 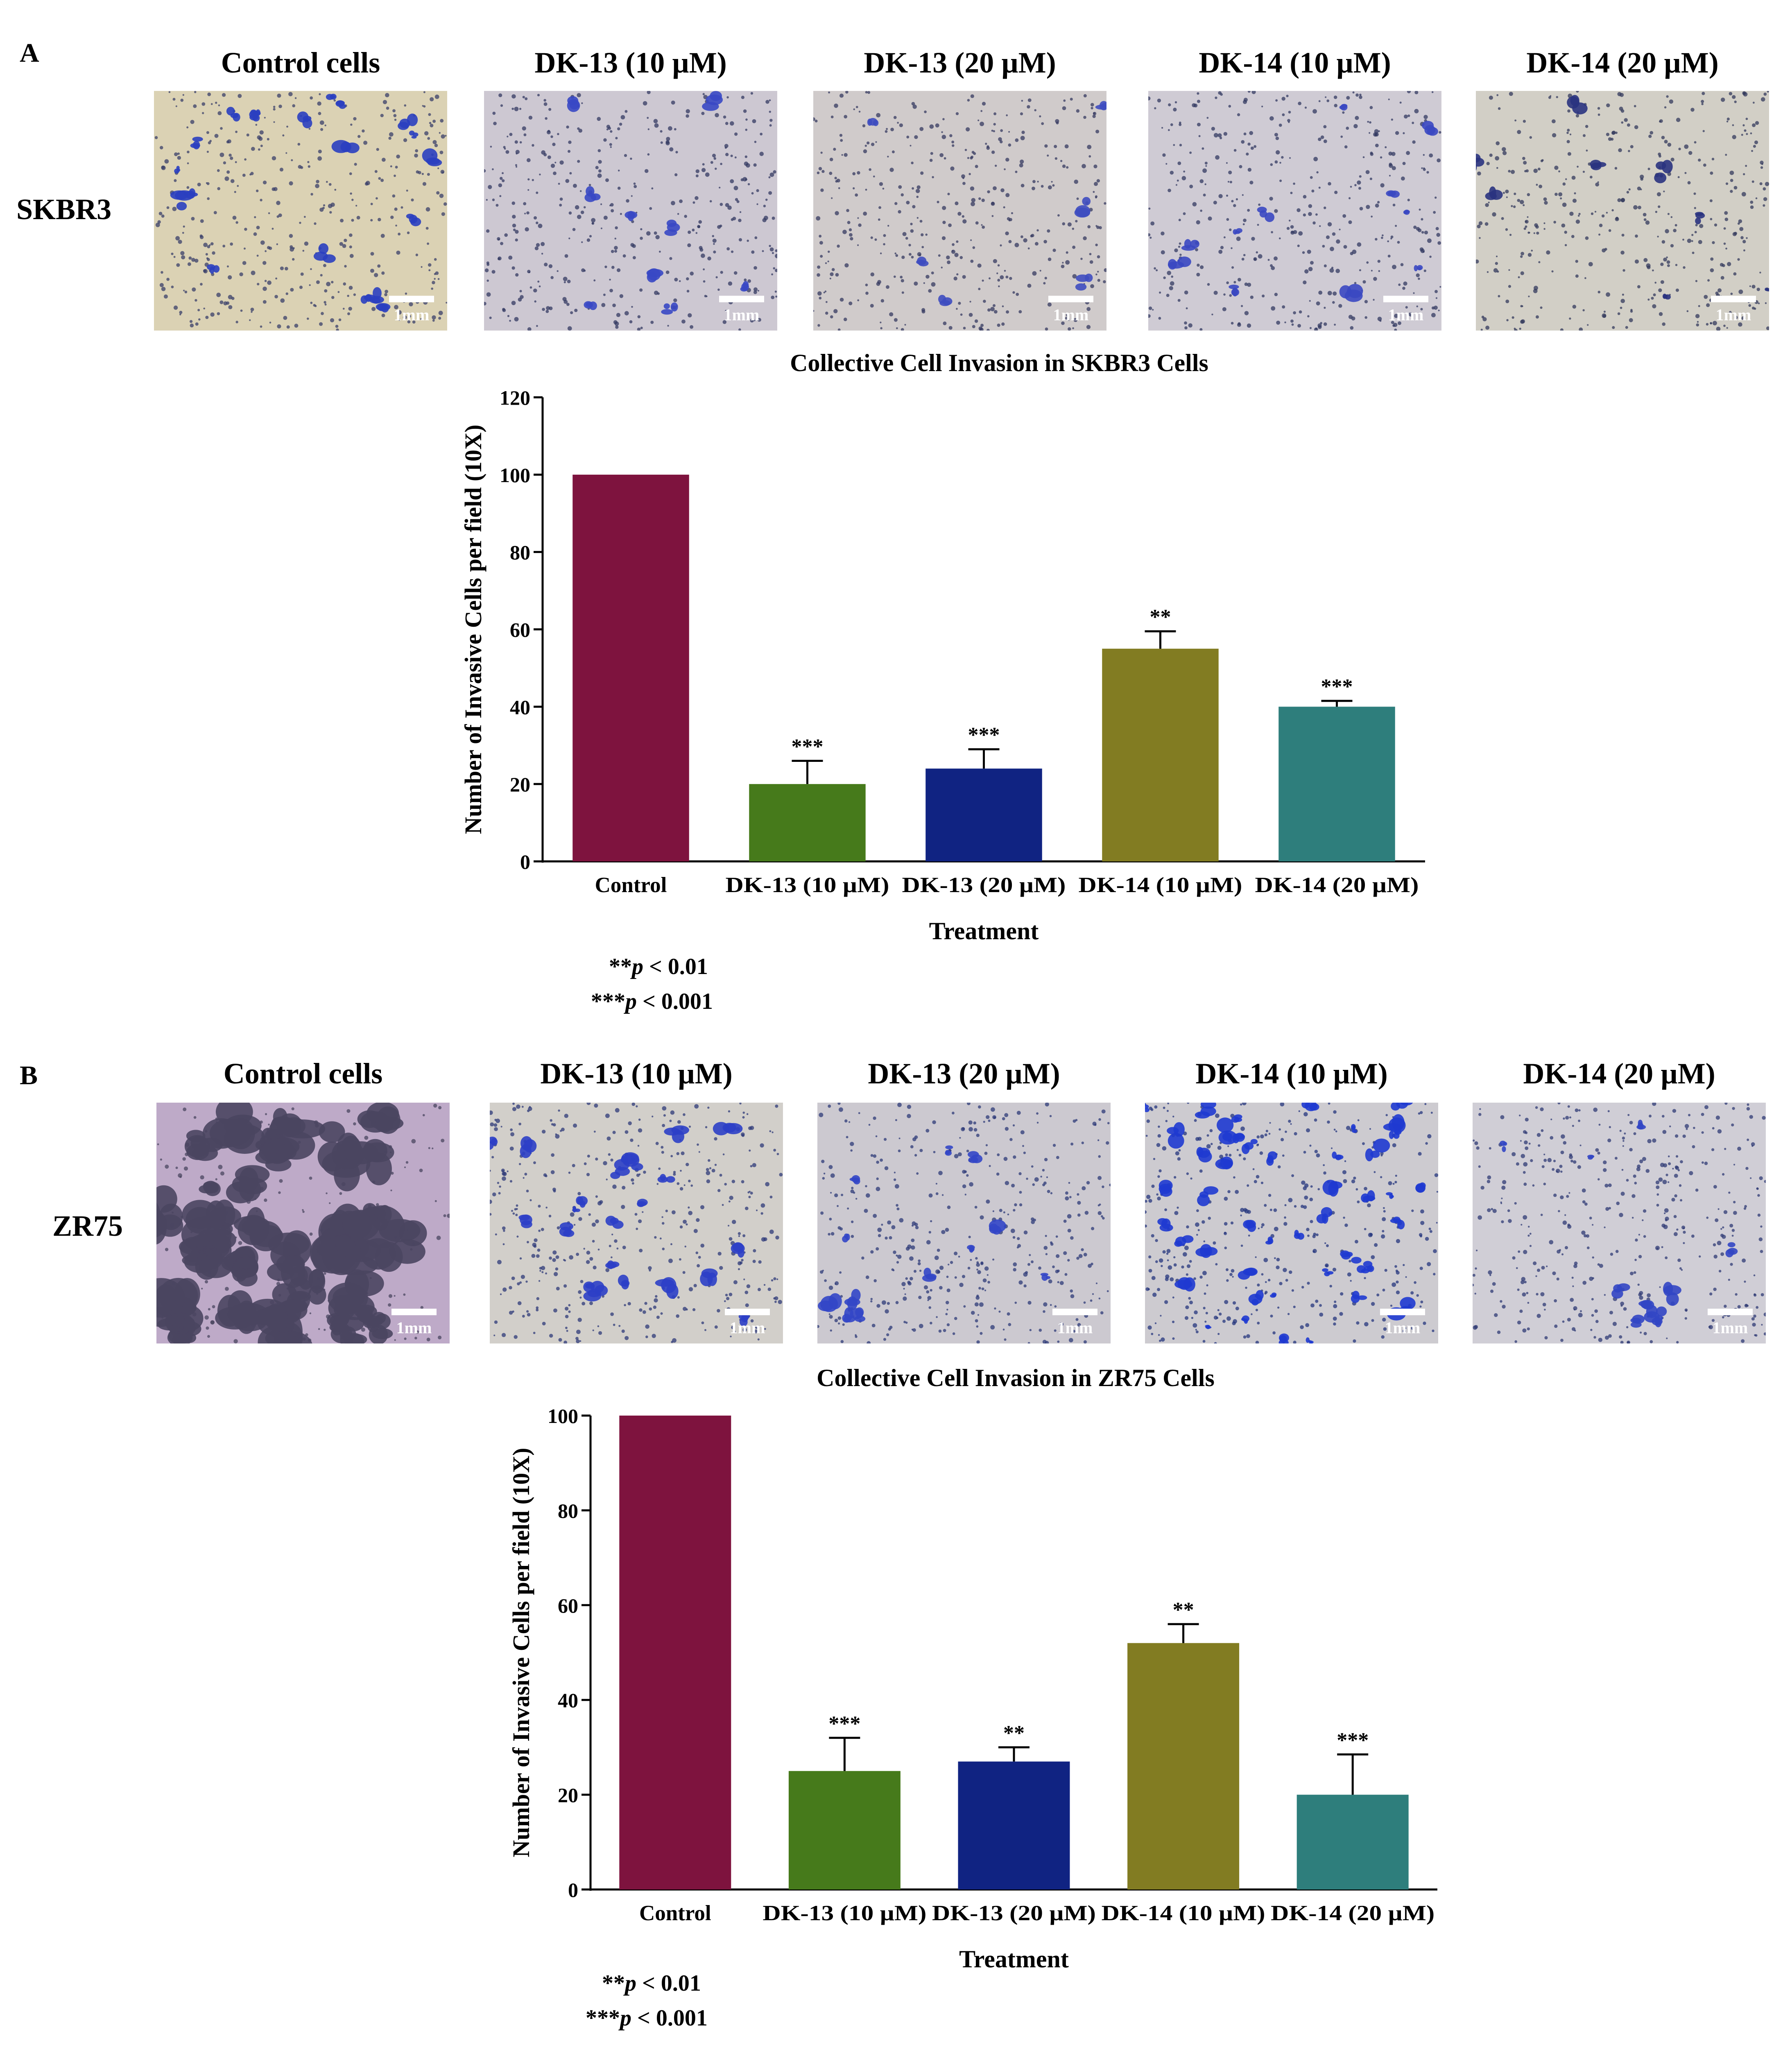 I want to click on micrograph-skbr3-dk14-20: 1mm, so click(x=1622, y=211).